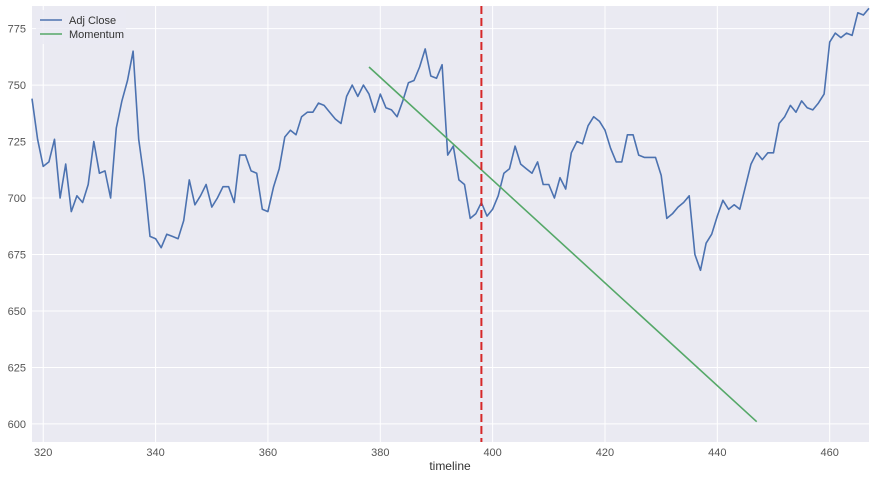  I want to click on x-tick-label: 400, so click(492, 453).